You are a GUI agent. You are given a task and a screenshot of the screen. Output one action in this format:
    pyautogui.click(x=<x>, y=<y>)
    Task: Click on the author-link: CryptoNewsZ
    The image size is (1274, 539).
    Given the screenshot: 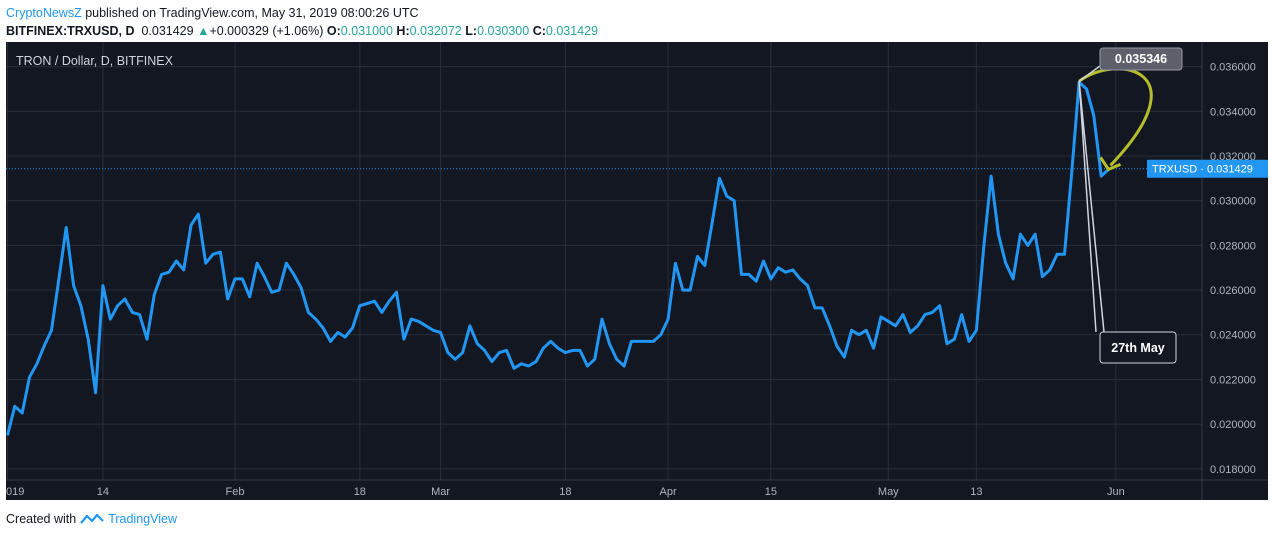 What is the action you would take?
    pyautogui.click(x=44, y=13)
    